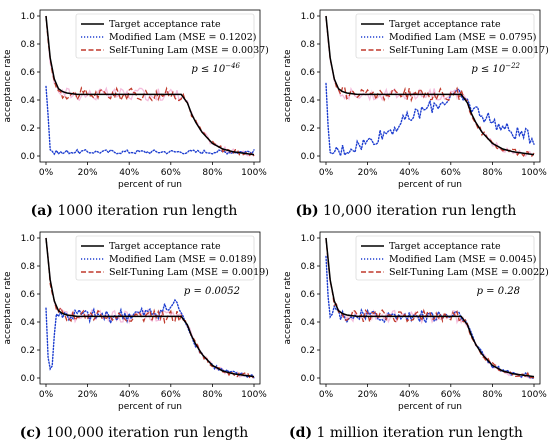 This screenshot has width=550, height=447. I want to click on p-value-annotation: p = 0.28, so click(498, 291).